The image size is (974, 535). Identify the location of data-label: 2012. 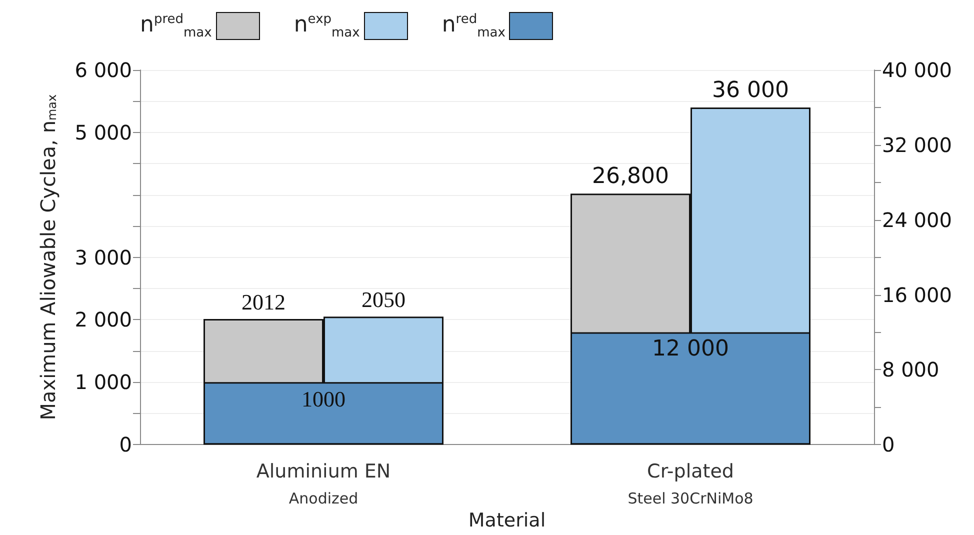
(264, 301).